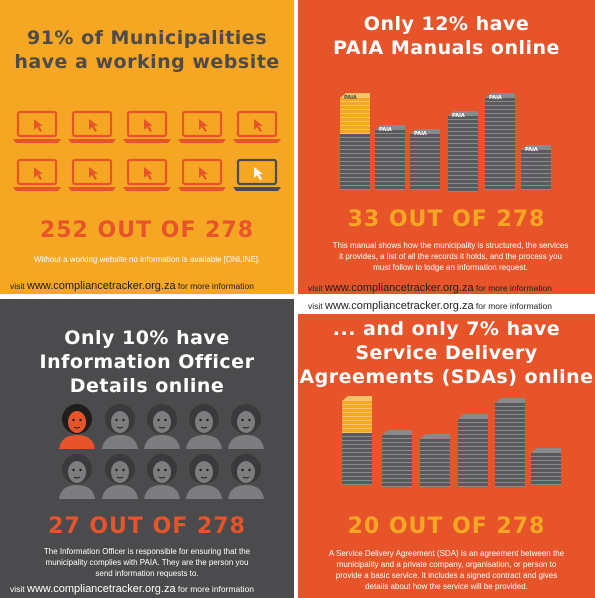  I want to click on panel-title: Only 12% have PAIA Manuals online, so click(446, 36).